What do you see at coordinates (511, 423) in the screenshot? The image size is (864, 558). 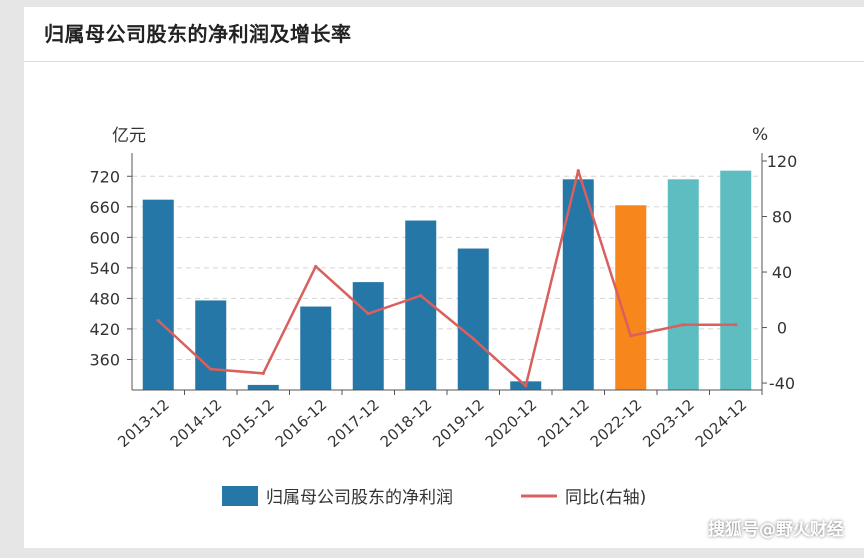 I see `x-tick-label: 2020-12` at bounding box center [511, 423].